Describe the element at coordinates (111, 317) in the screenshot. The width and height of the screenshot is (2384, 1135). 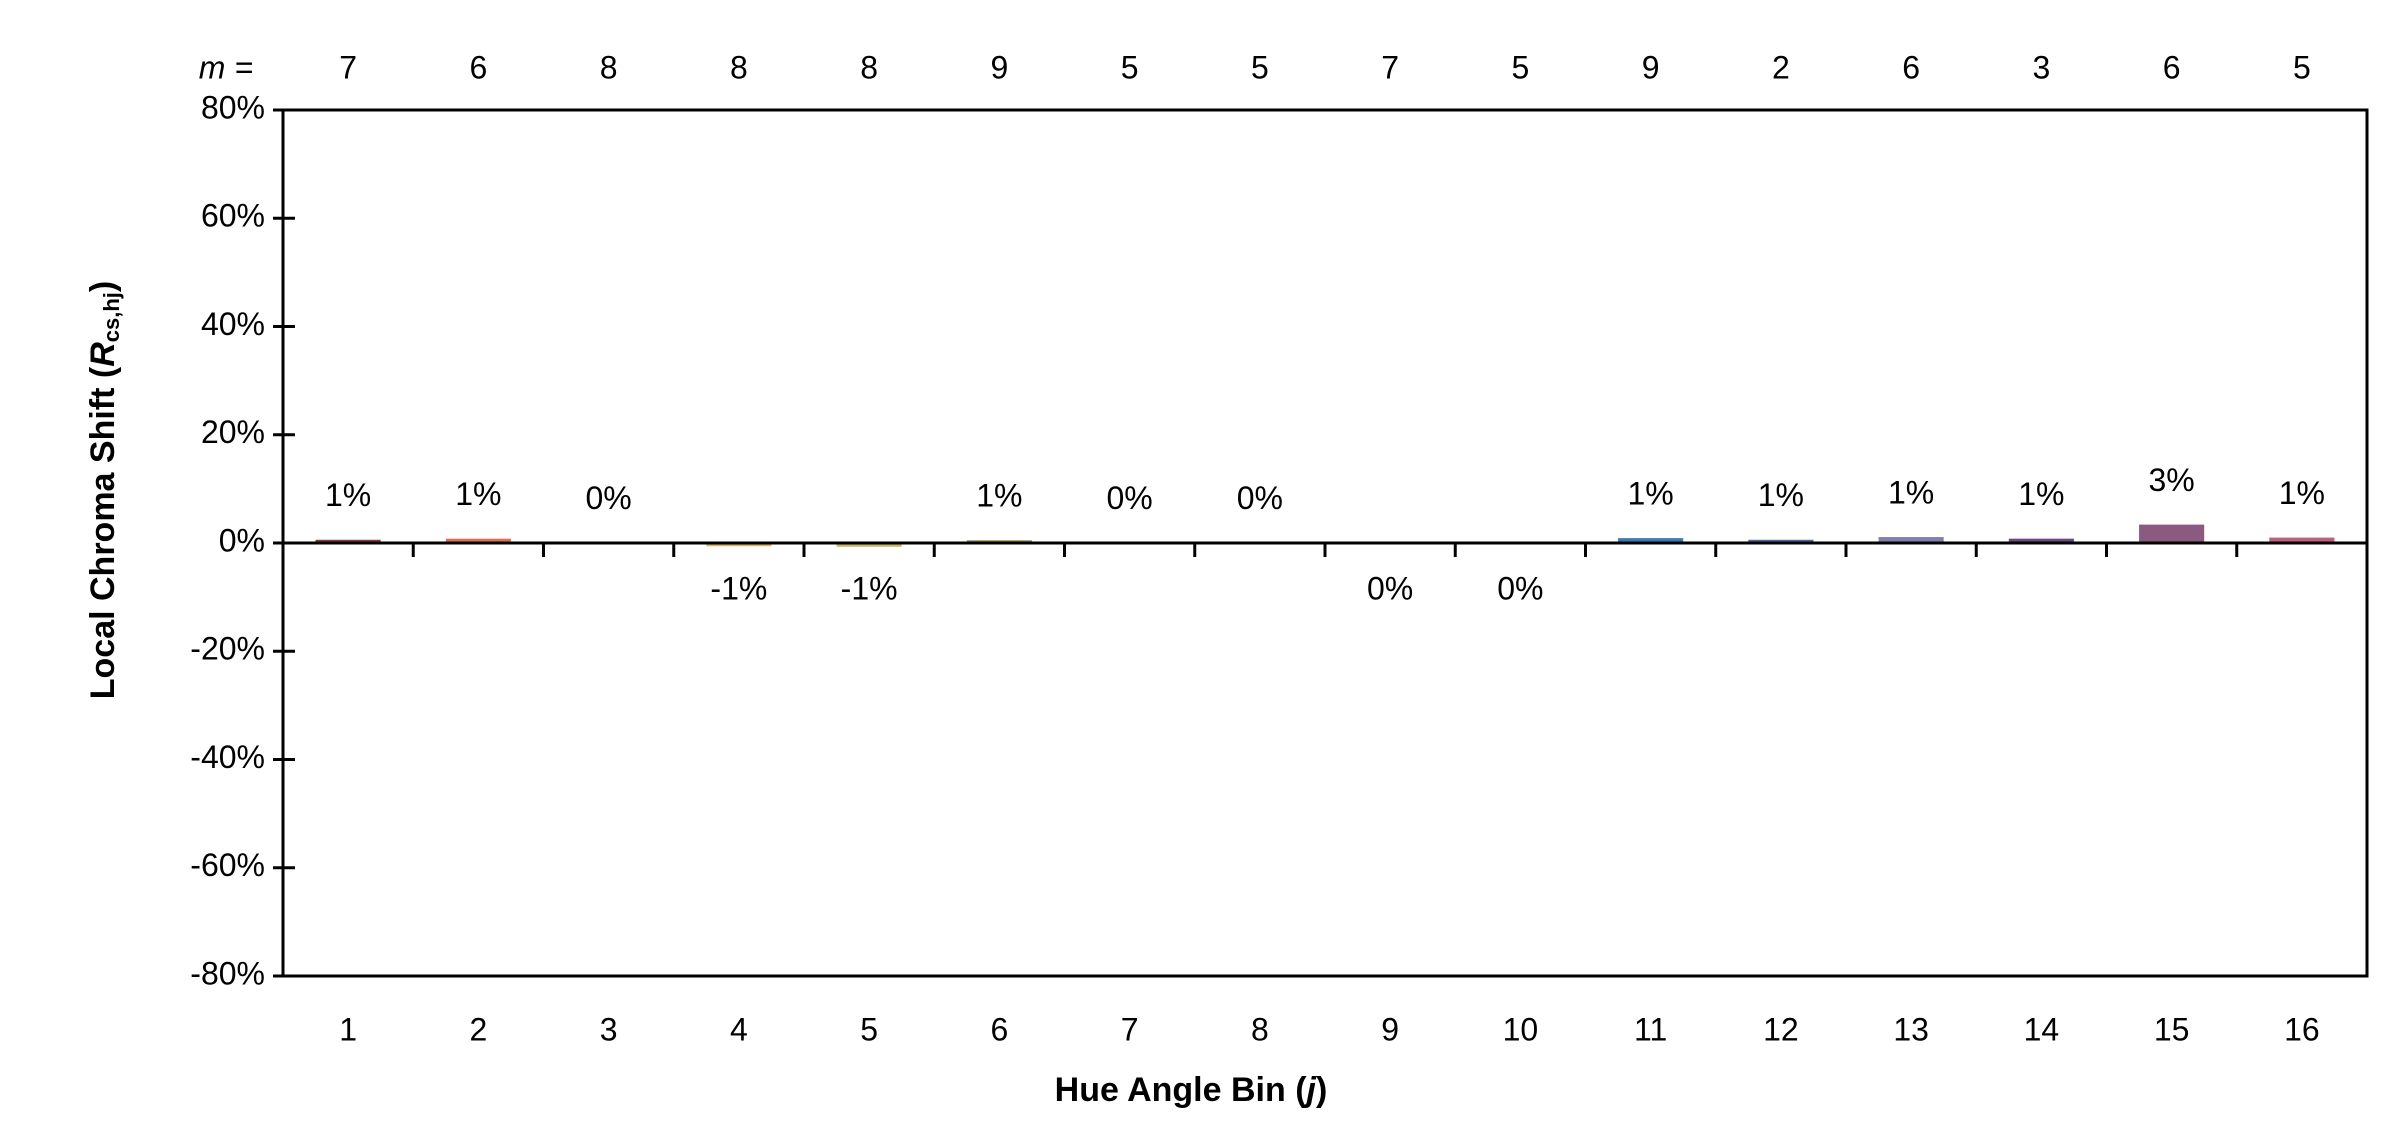
I see `y-axis-label-sub: cs,hj` at that location.